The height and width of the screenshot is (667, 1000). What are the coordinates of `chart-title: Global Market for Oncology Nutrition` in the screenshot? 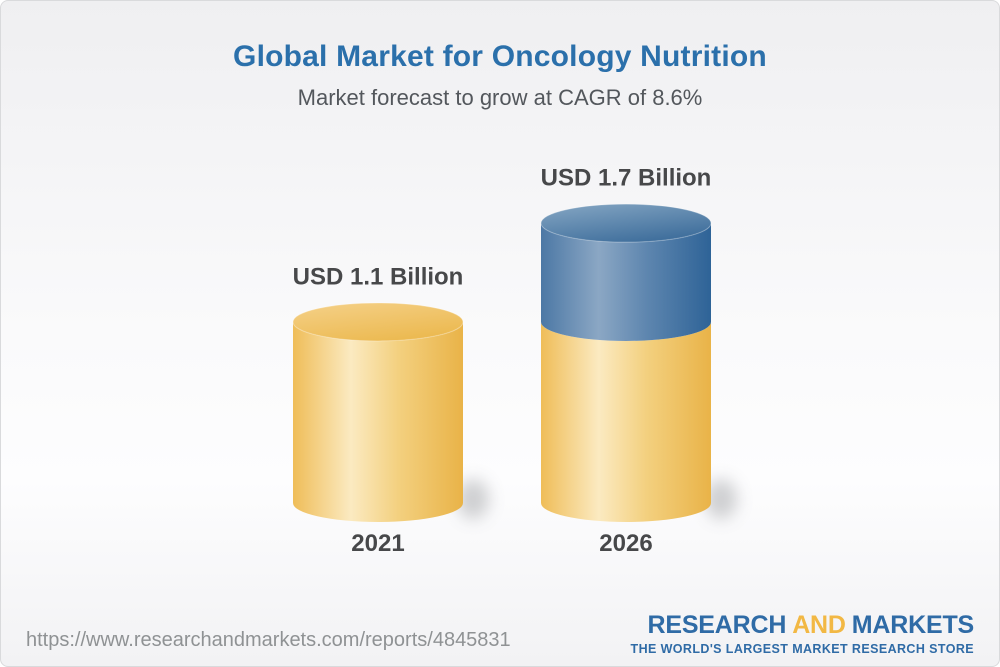 It's located at (500, 56).